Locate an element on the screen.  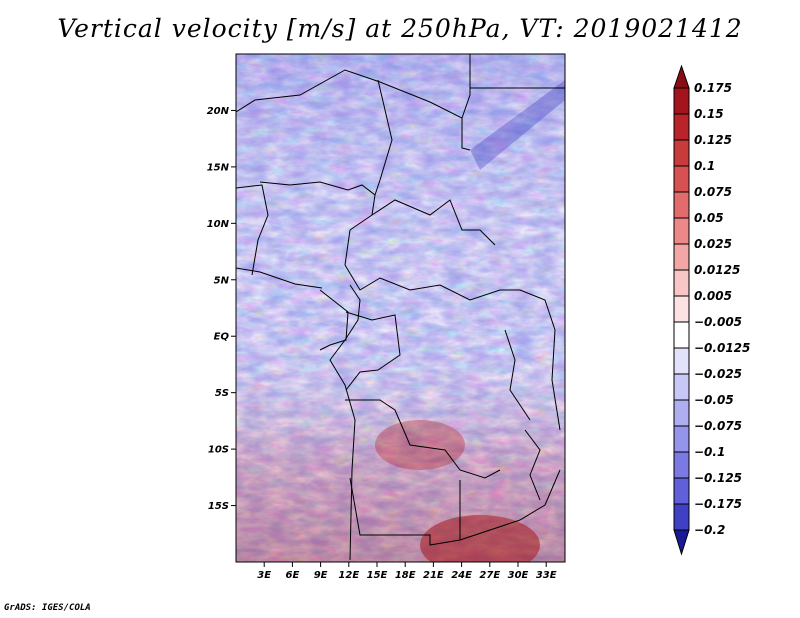
border-niger-chad is located at coordinates (383, 137).